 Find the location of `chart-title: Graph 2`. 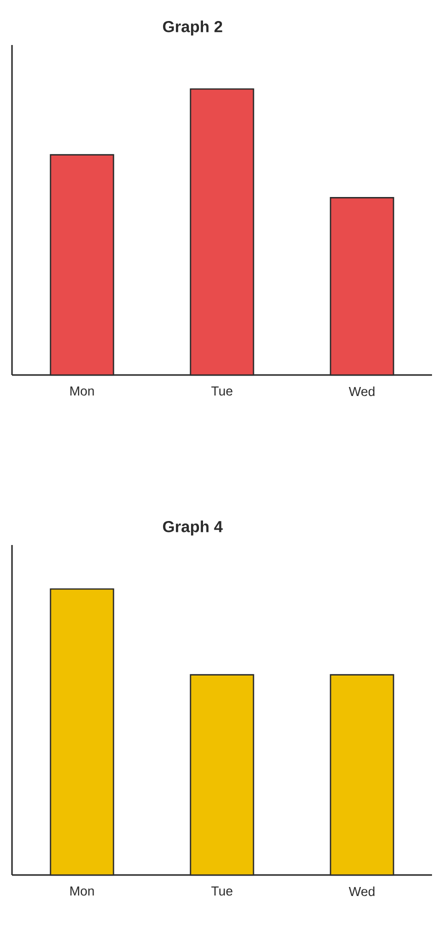

chart-title: Graph 2 is located at coordinates (192, 28).